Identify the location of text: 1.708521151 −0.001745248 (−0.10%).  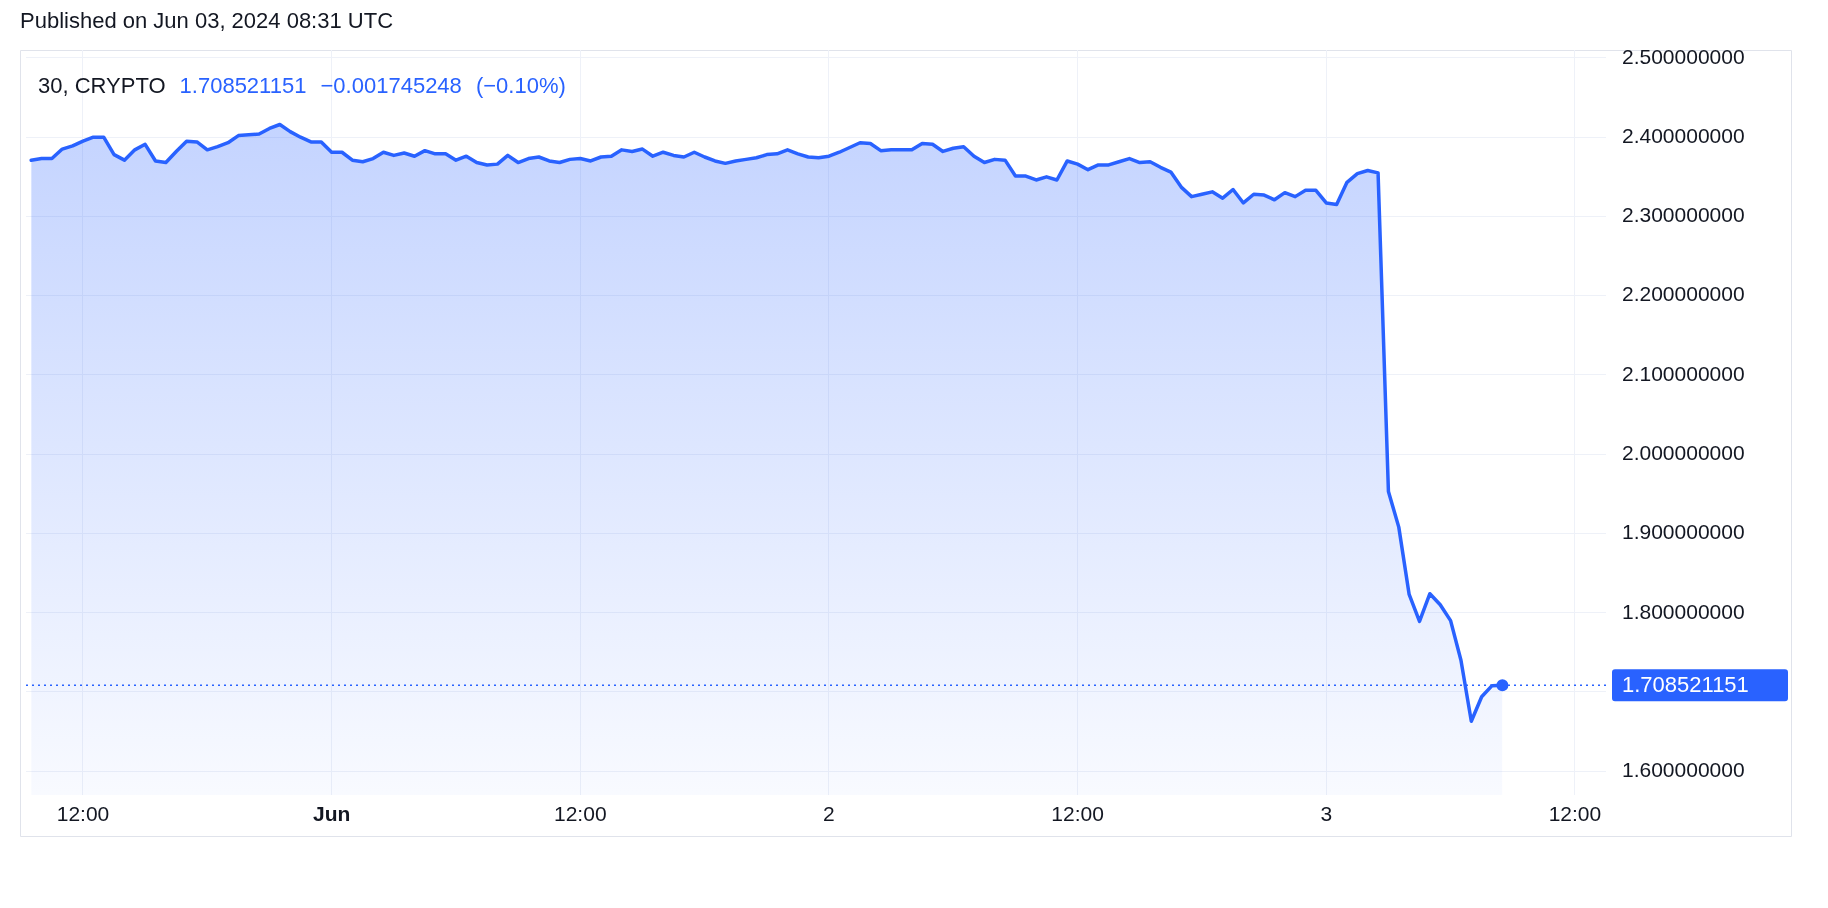
(372, 85).